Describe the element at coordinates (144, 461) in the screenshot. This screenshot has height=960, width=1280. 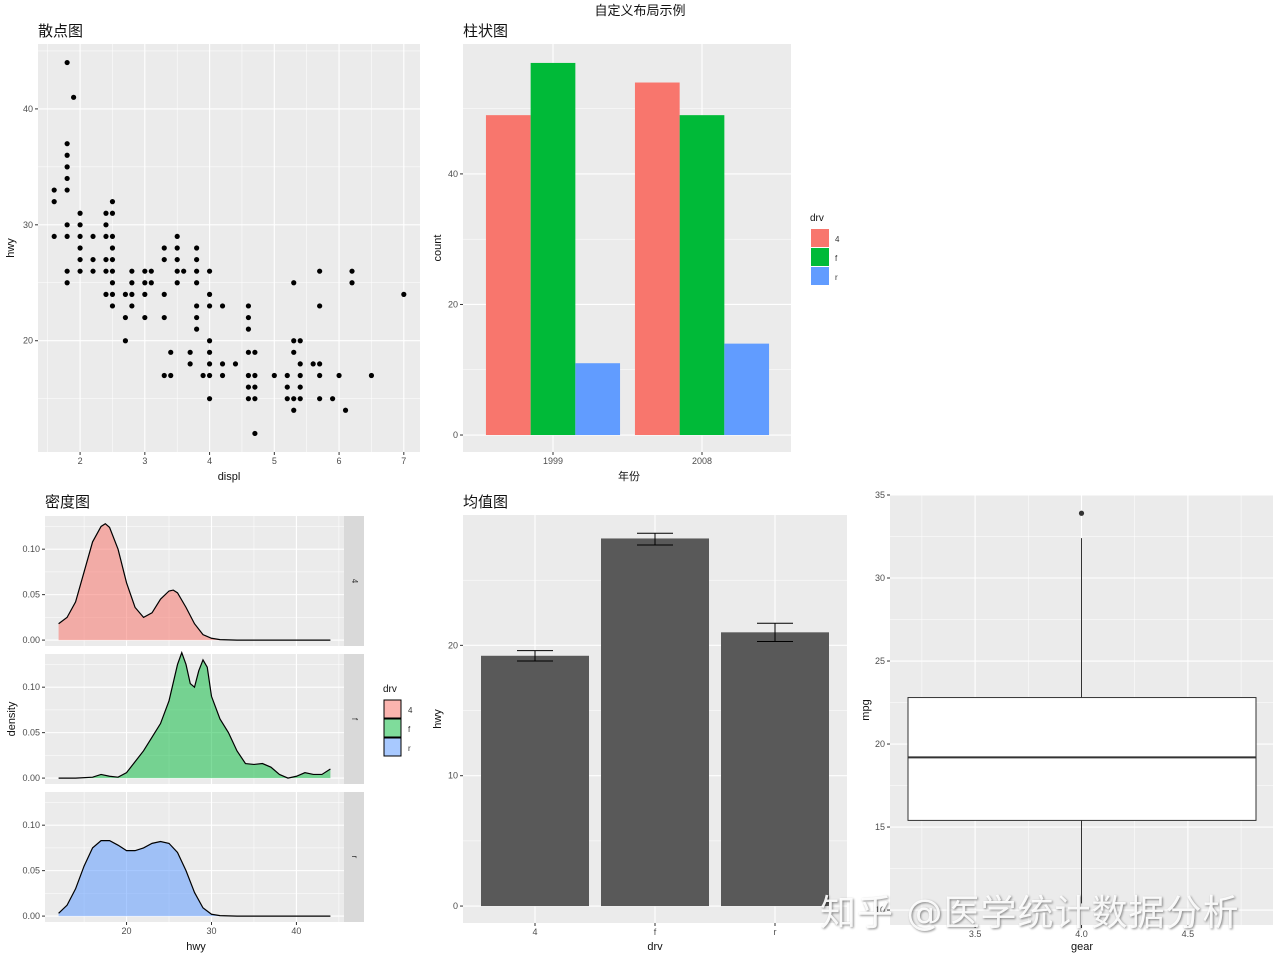
I see `x-tick-label: 3` at that location.